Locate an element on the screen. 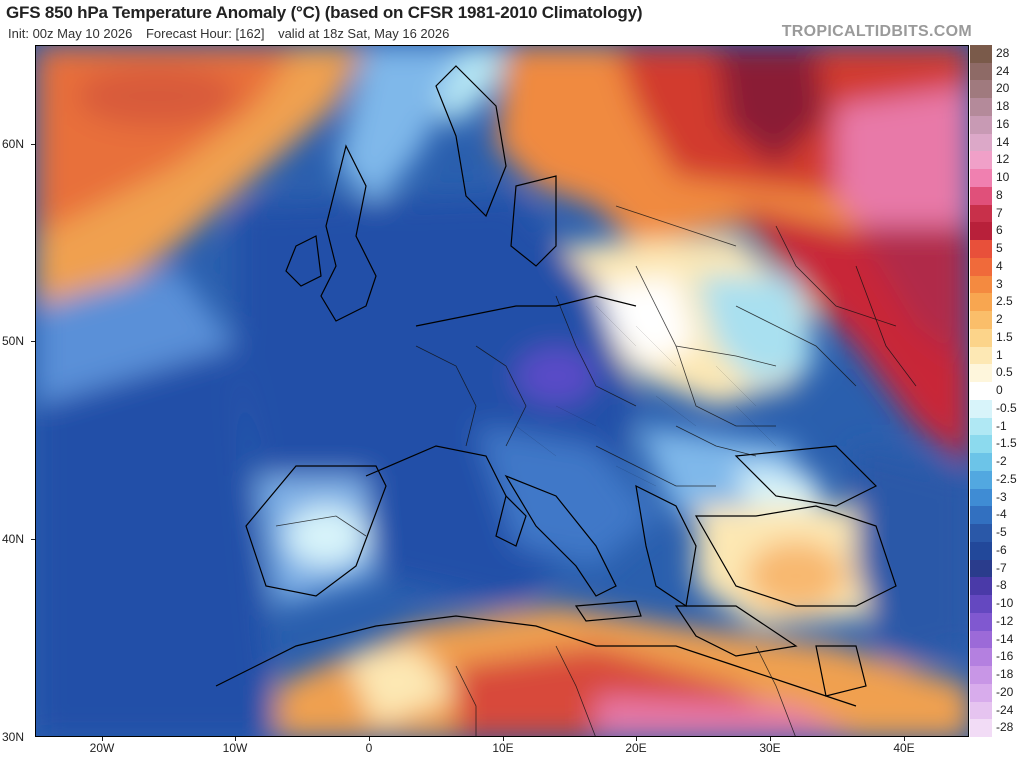 This screenshot has height=757, width=1024. legend-entry: -28 is located at coordinates (997, 728).